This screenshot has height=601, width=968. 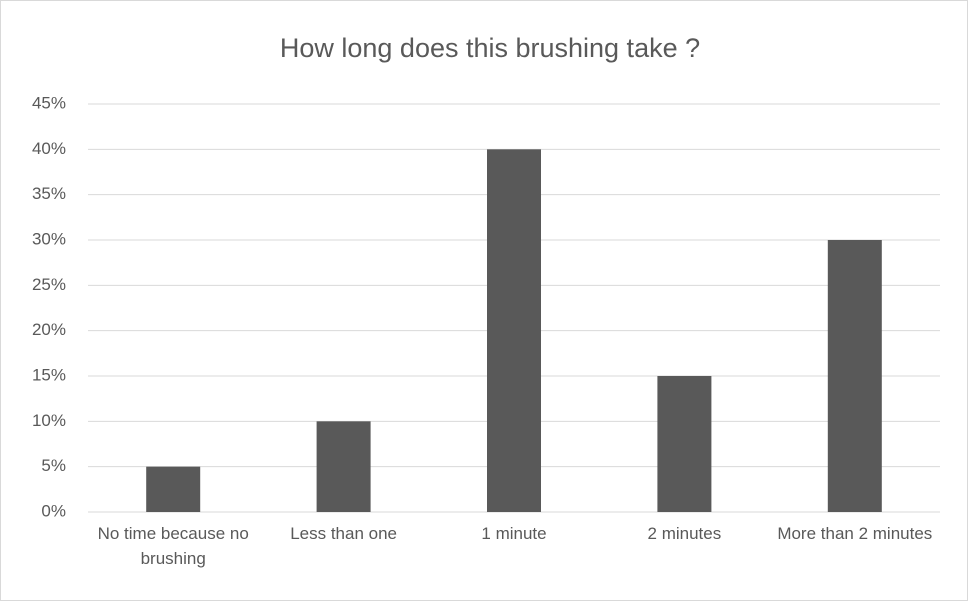 What do you see at coordinates (49, 193) in the screenshot?
I see `y-tick-label: 35%` at bounding box center [49, 193].